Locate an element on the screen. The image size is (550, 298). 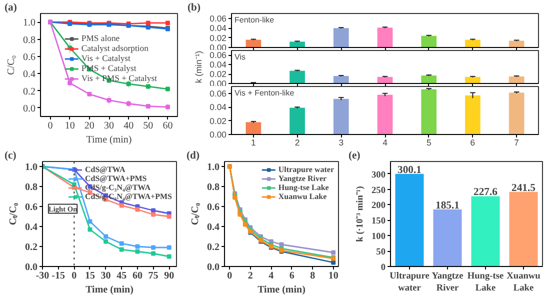
x-tick-label: 3 is located at coordinates (341, 143).